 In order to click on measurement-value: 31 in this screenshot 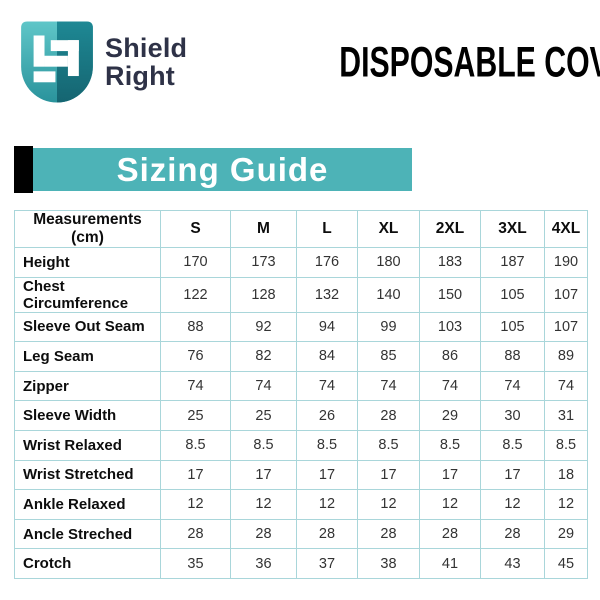, I will do `click(566, 415)`.